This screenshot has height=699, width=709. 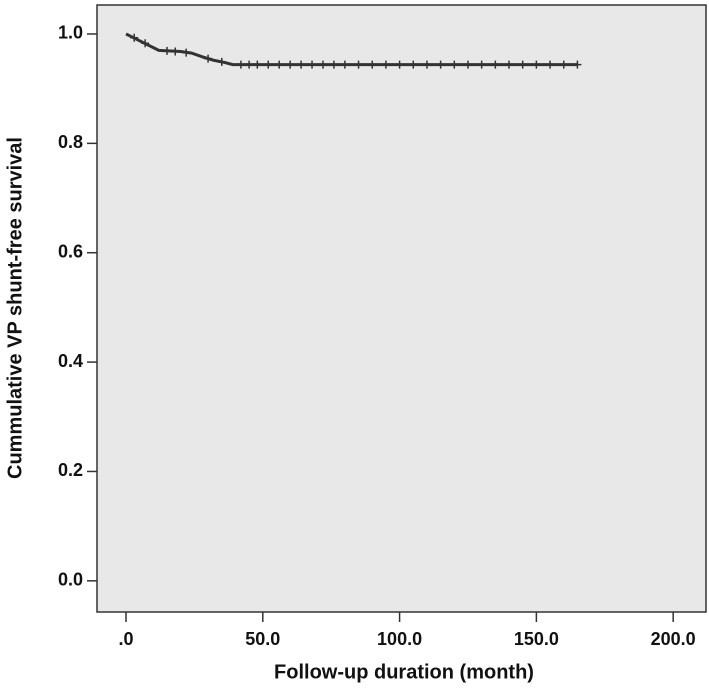 I want to click on x-tick-label: 100.0, so click(x=399, y=639).